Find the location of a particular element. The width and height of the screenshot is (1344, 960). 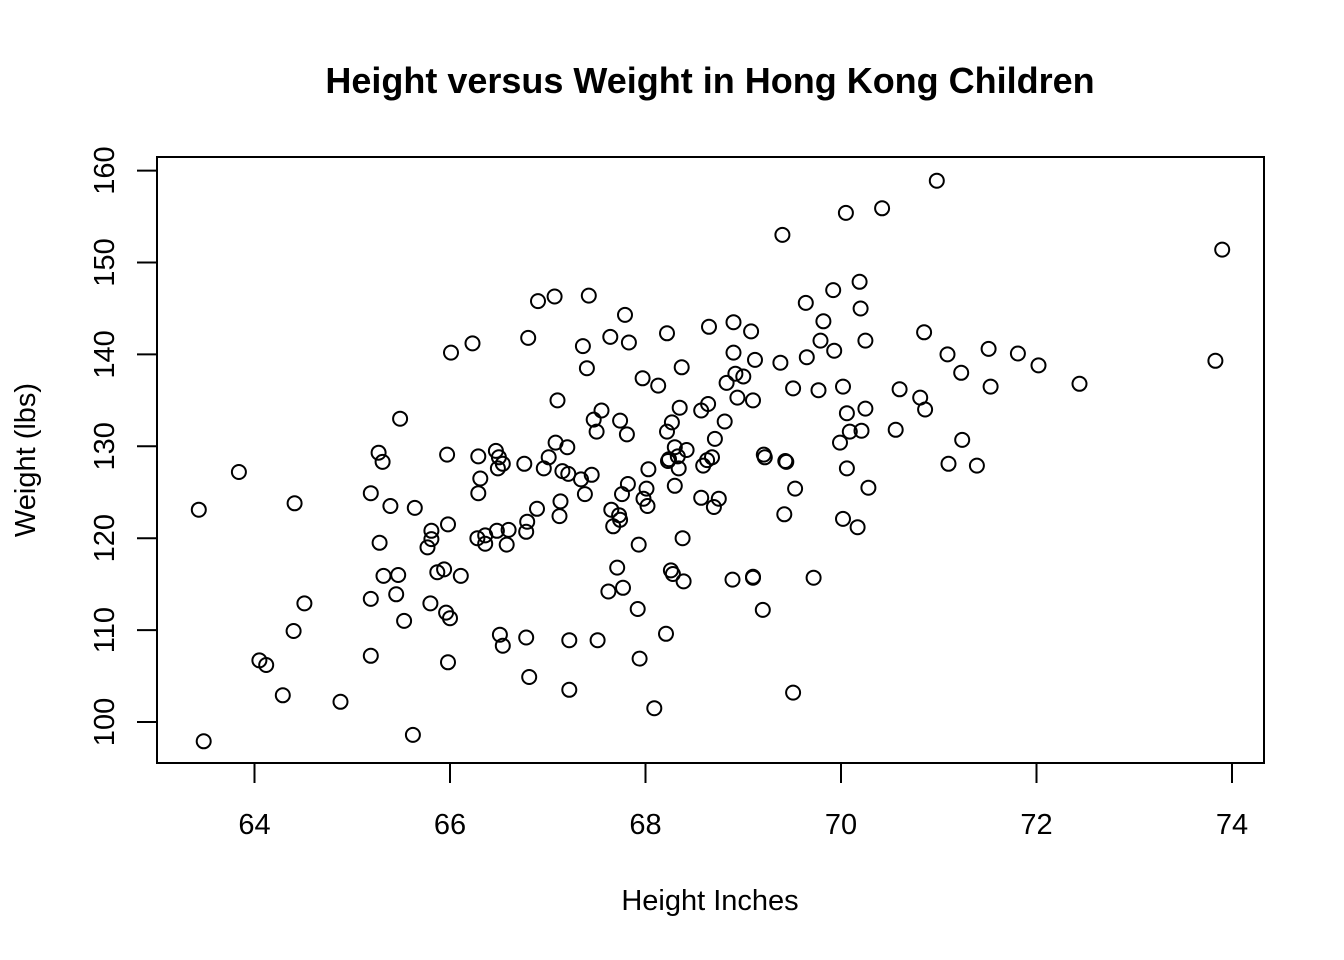

y-tick-label: 100 is located at coordinates (105, 722).